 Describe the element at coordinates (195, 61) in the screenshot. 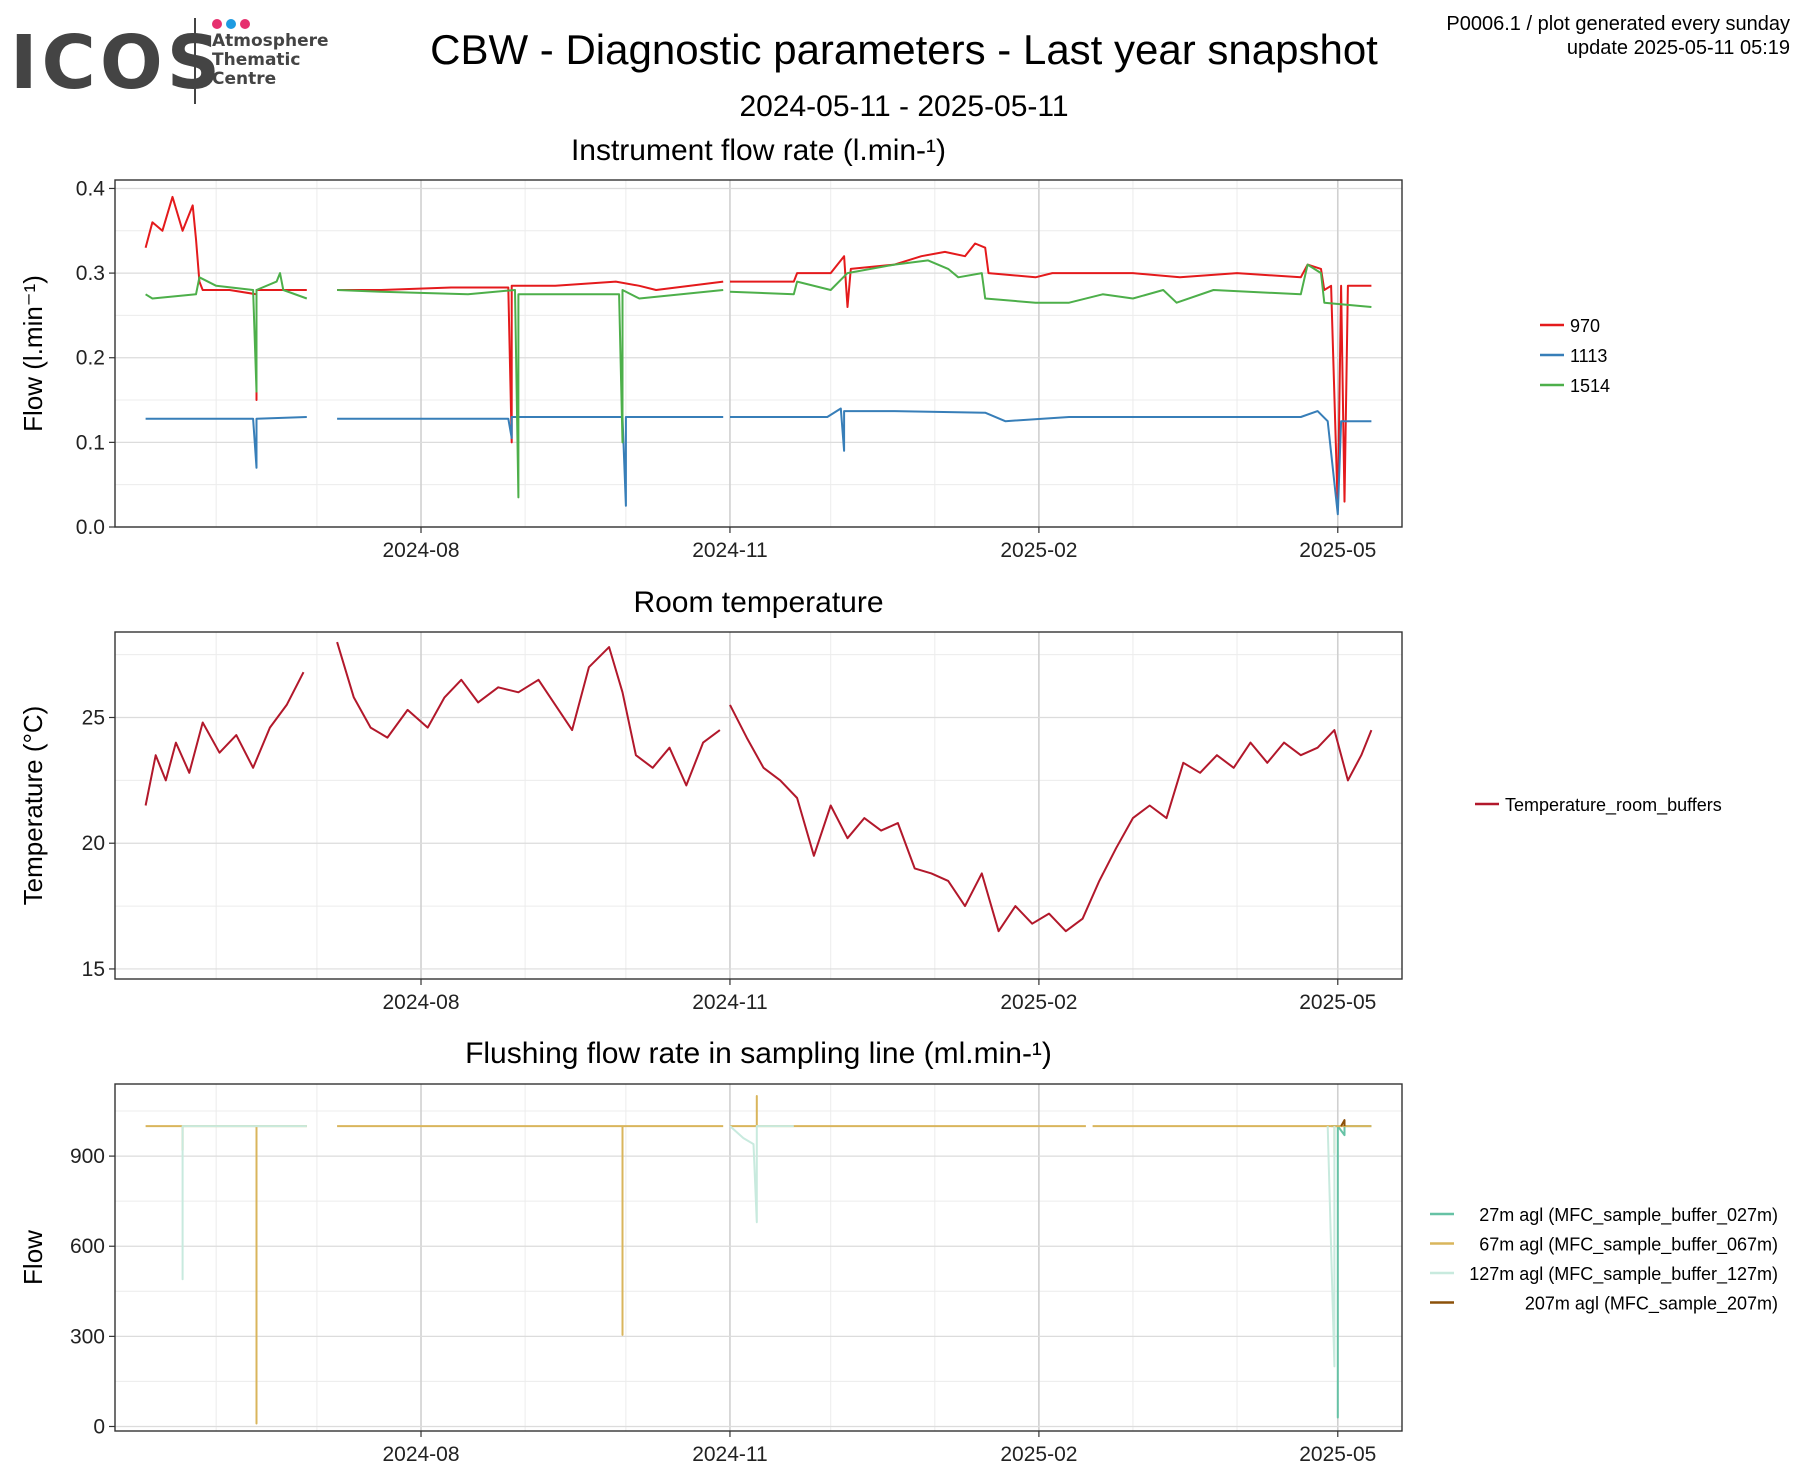

I see `logo-divider` at that location.